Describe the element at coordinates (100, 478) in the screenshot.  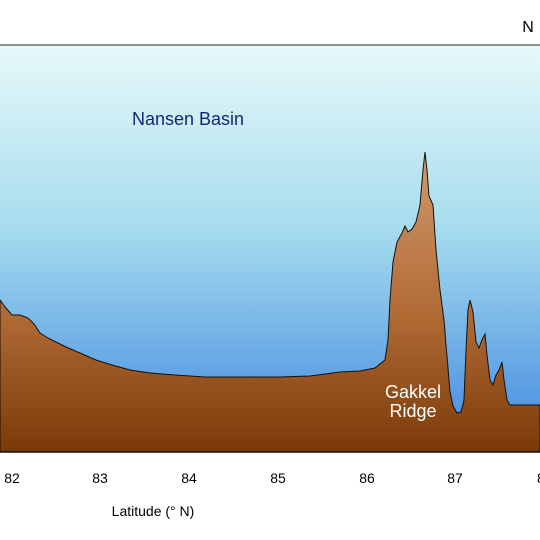
I see `x-tick-label: 83` at that location.